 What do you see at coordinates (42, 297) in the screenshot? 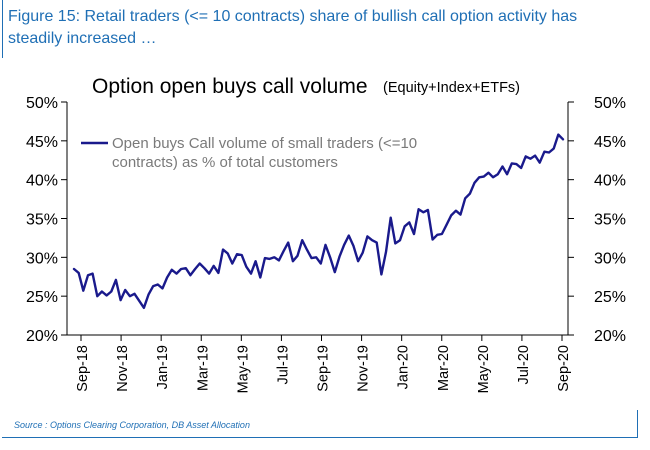
I see `left-y-tick-label: 25%` at bounding box center [42, 297].